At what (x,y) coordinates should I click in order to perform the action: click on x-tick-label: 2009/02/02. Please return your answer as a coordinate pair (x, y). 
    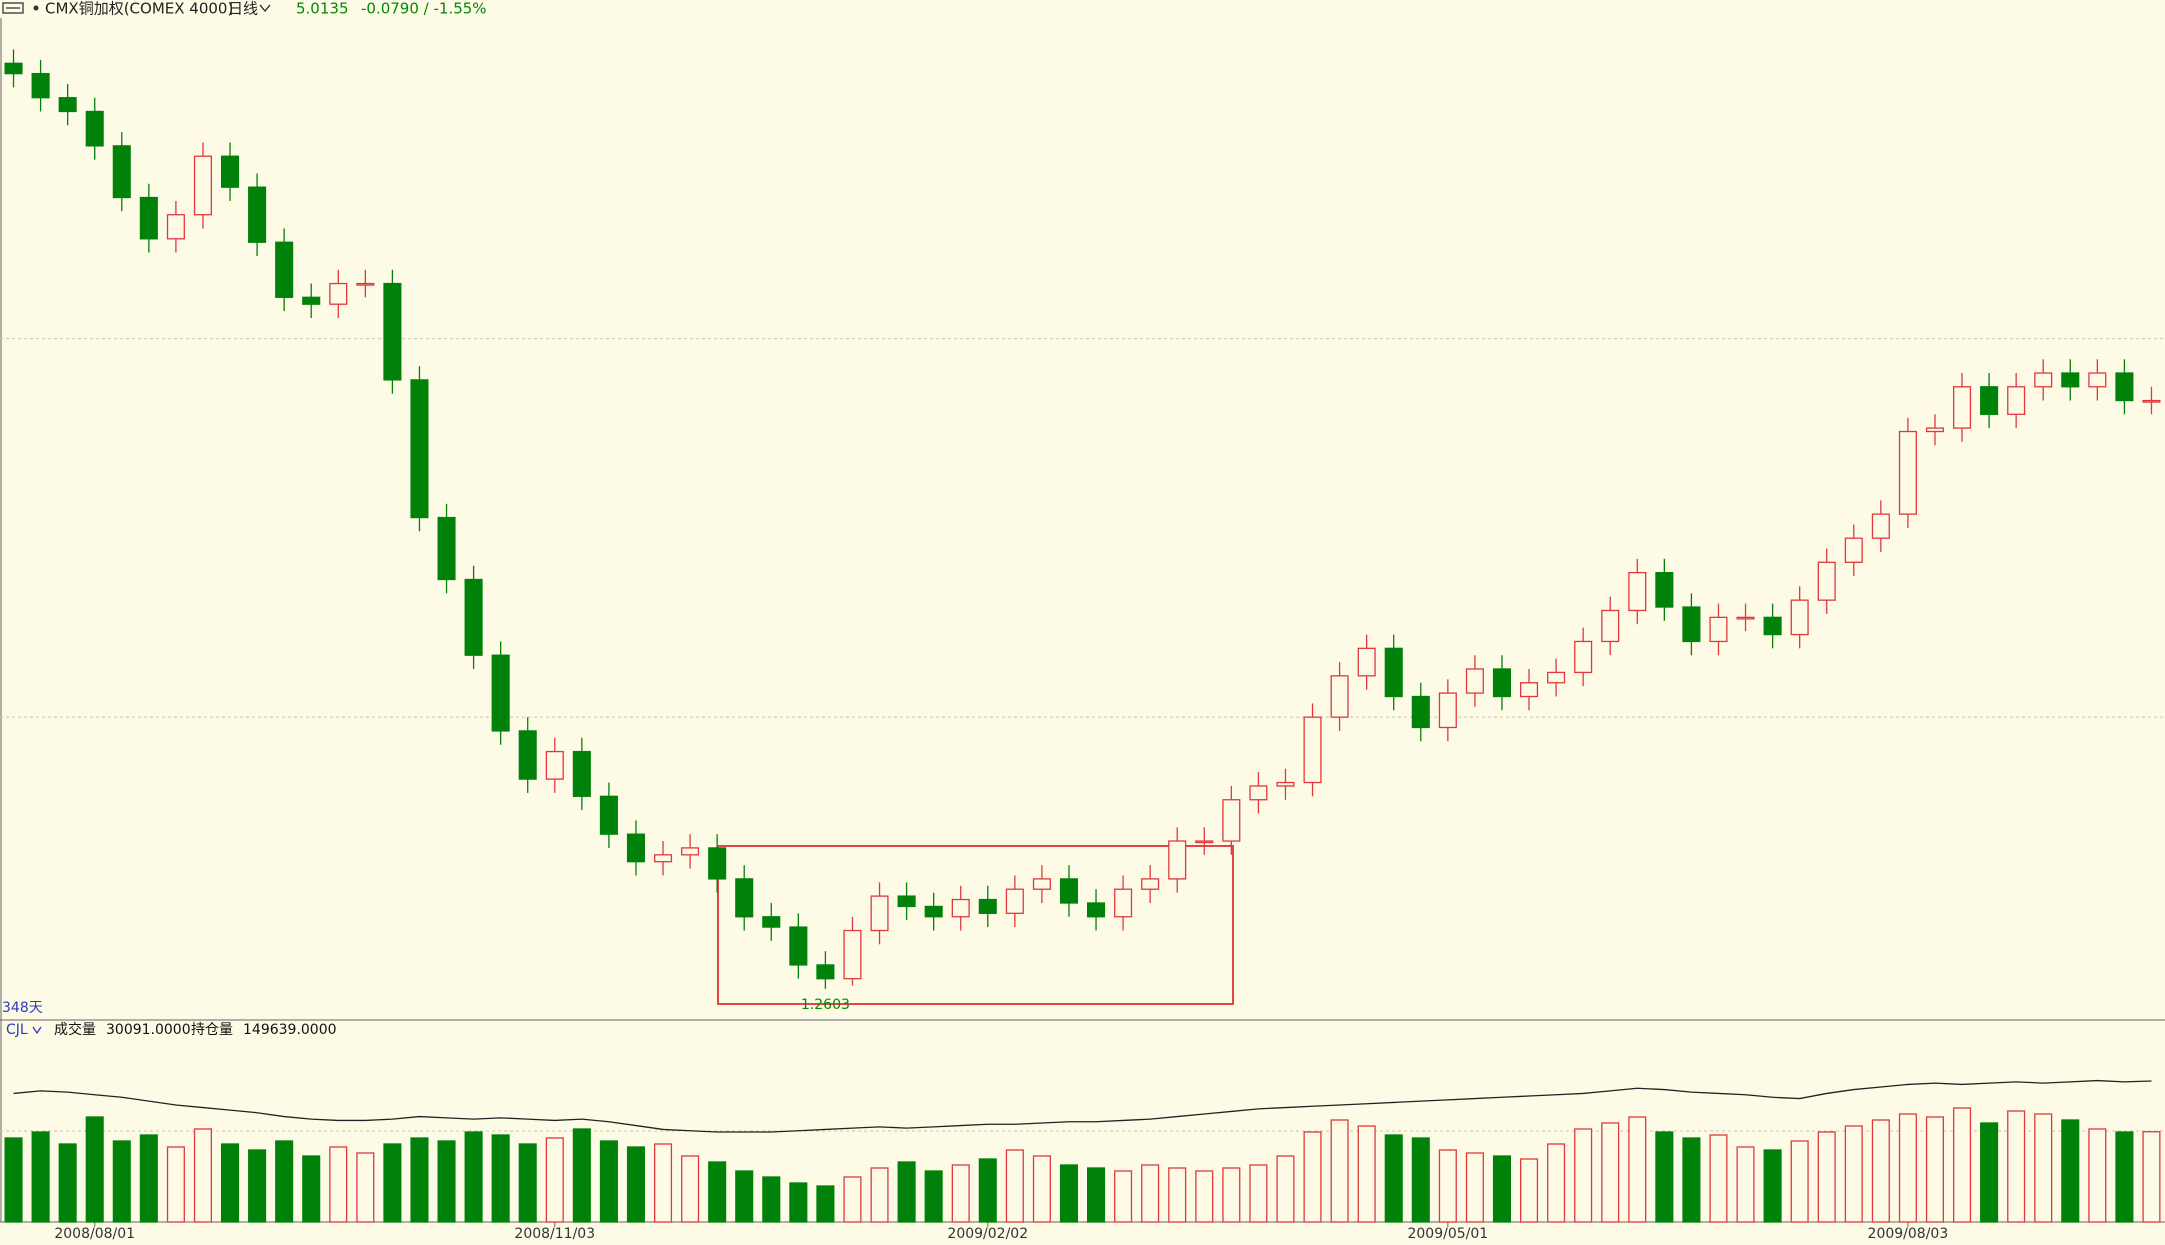
    Looking at the image, I should click on (987, 1234).